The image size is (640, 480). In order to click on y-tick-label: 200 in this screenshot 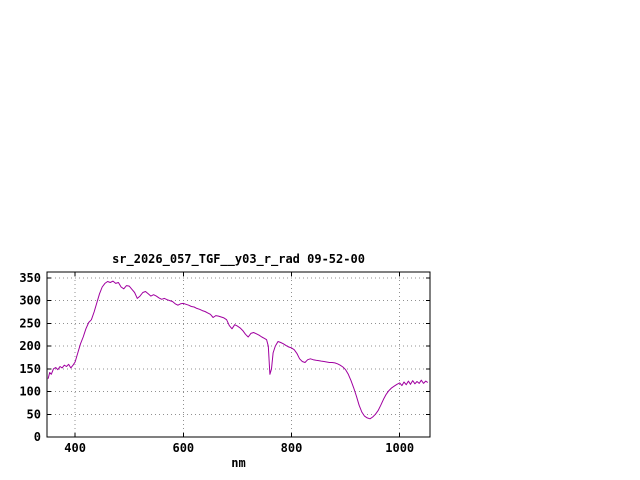, I will do `click(30, 346)`.